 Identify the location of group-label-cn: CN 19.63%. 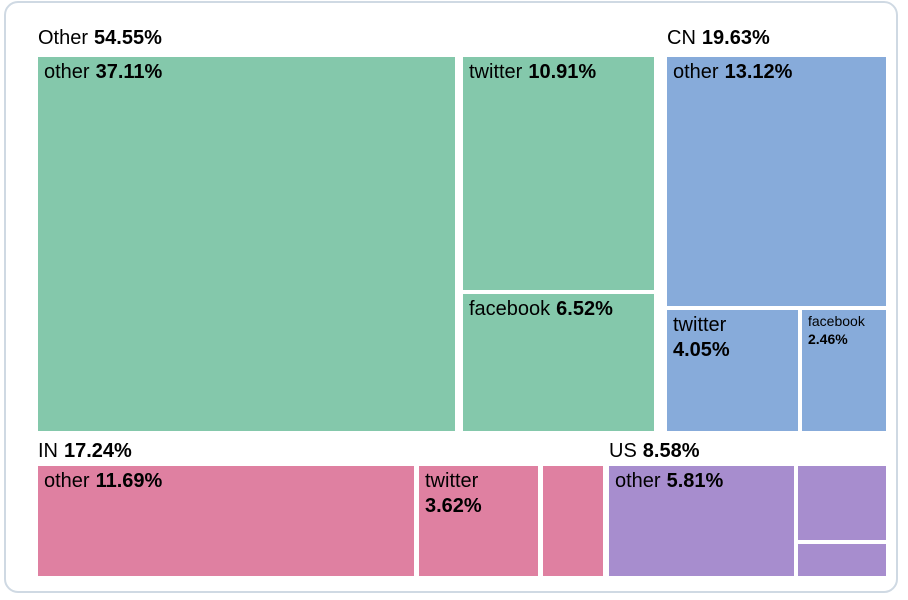
(718, 38).